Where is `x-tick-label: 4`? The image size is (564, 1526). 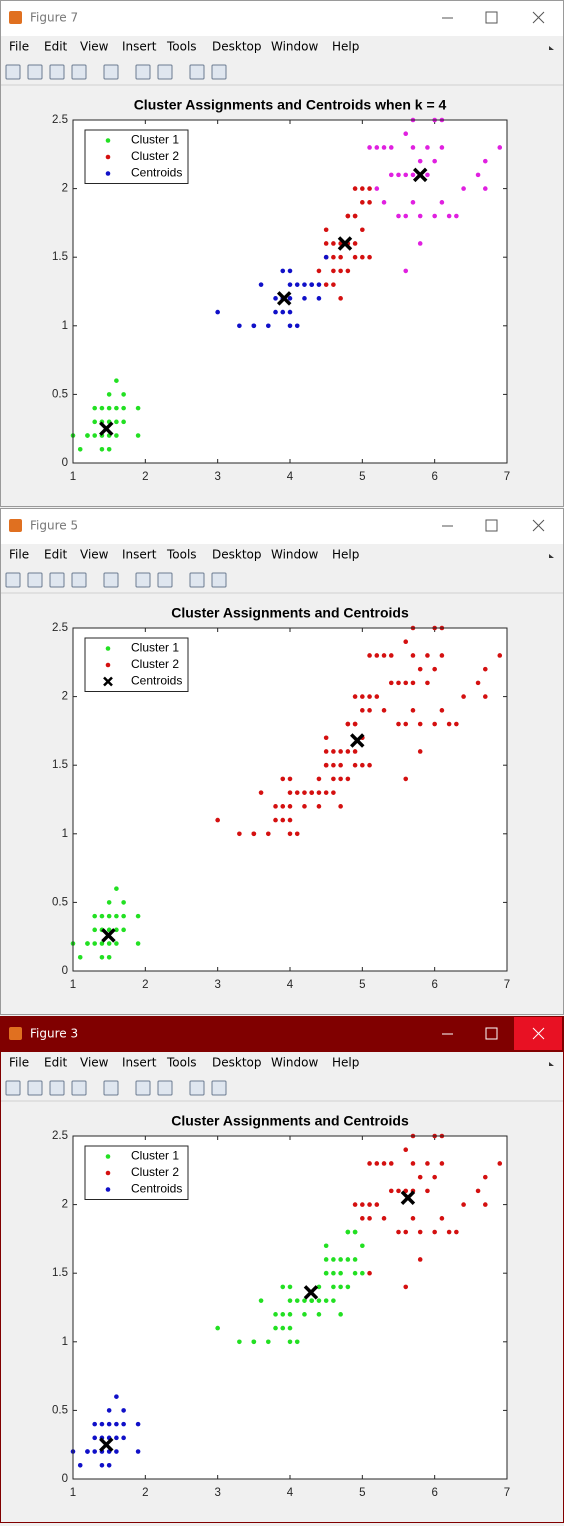 x-tick-label: 4 is located at coordinates (290, 985).